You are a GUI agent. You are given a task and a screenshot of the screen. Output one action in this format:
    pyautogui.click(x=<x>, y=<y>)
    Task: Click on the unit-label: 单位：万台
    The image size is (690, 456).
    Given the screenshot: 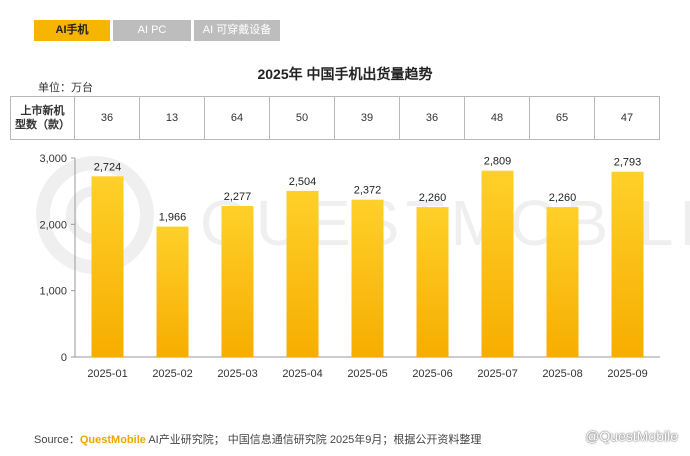 What is the action you would take?
    pyautogui.click(x=65, y=88)
    